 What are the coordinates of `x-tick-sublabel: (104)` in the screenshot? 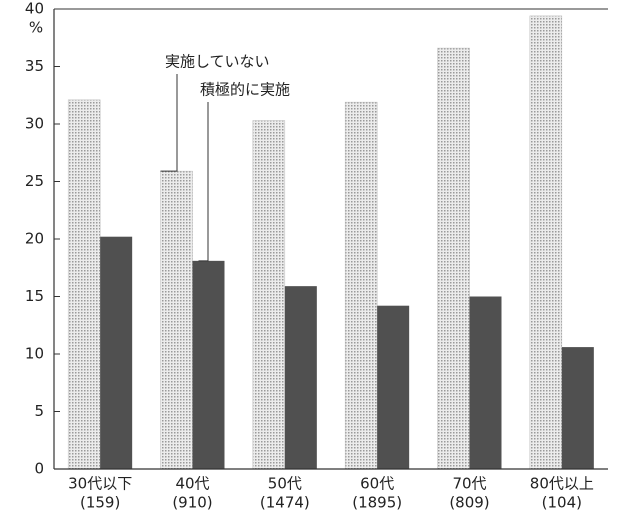 It's located at (562, 503).